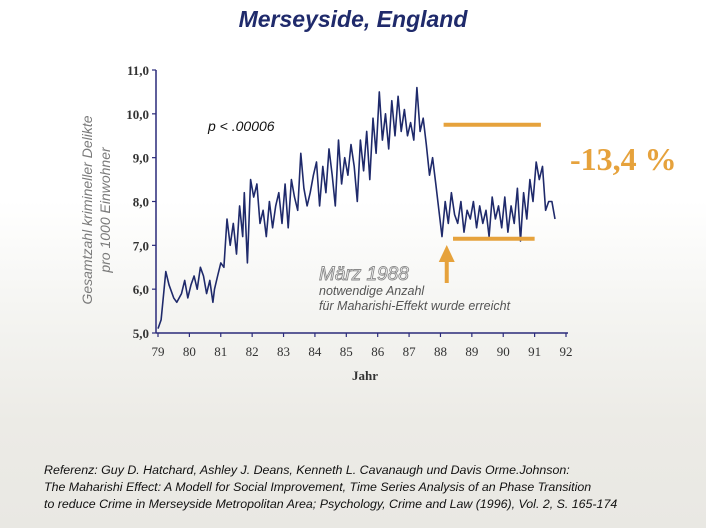  What do you see at coordinates (362, 346) in the screenshot?
I see `x-ticks: 79 80 81 82 83 84 85 86 87 88 89 90 91 92` at bounding box center [362, 346].